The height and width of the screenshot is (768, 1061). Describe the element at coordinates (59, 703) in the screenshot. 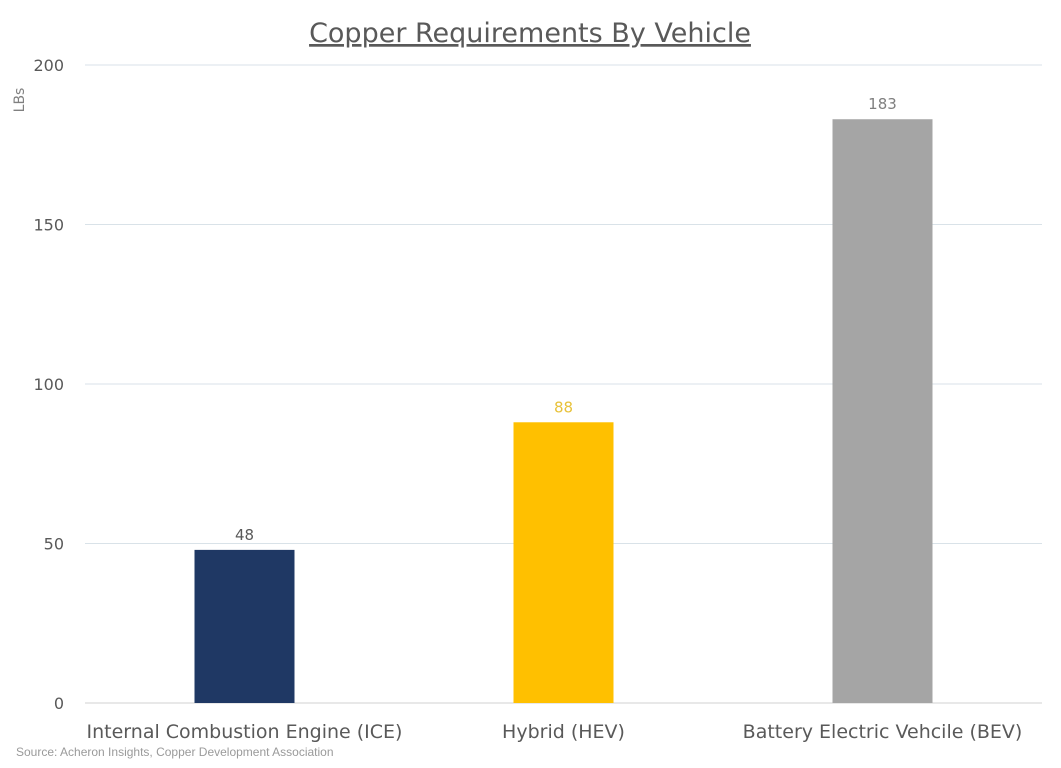

I see `y-tick-label: 0` at that location.